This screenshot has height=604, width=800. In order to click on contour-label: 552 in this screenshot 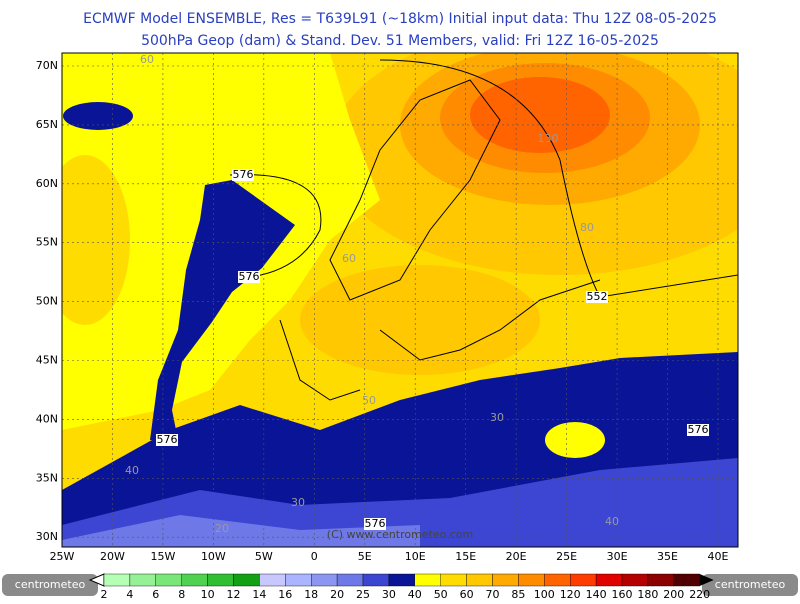, I will do `click(597, 296)`.